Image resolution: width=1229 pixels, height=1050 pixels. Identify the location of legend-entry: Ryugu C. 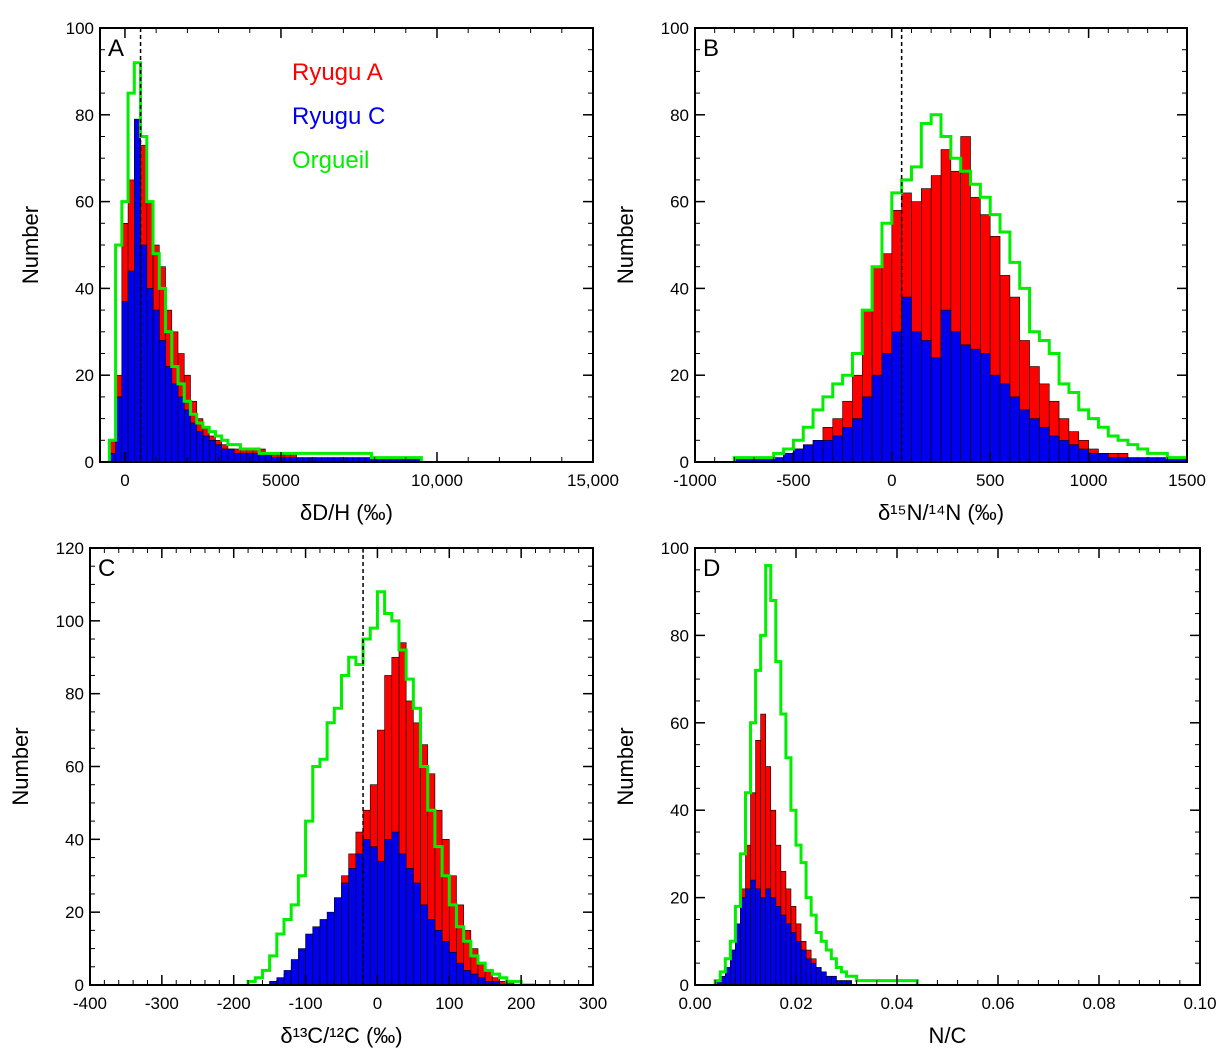
(338, 116).